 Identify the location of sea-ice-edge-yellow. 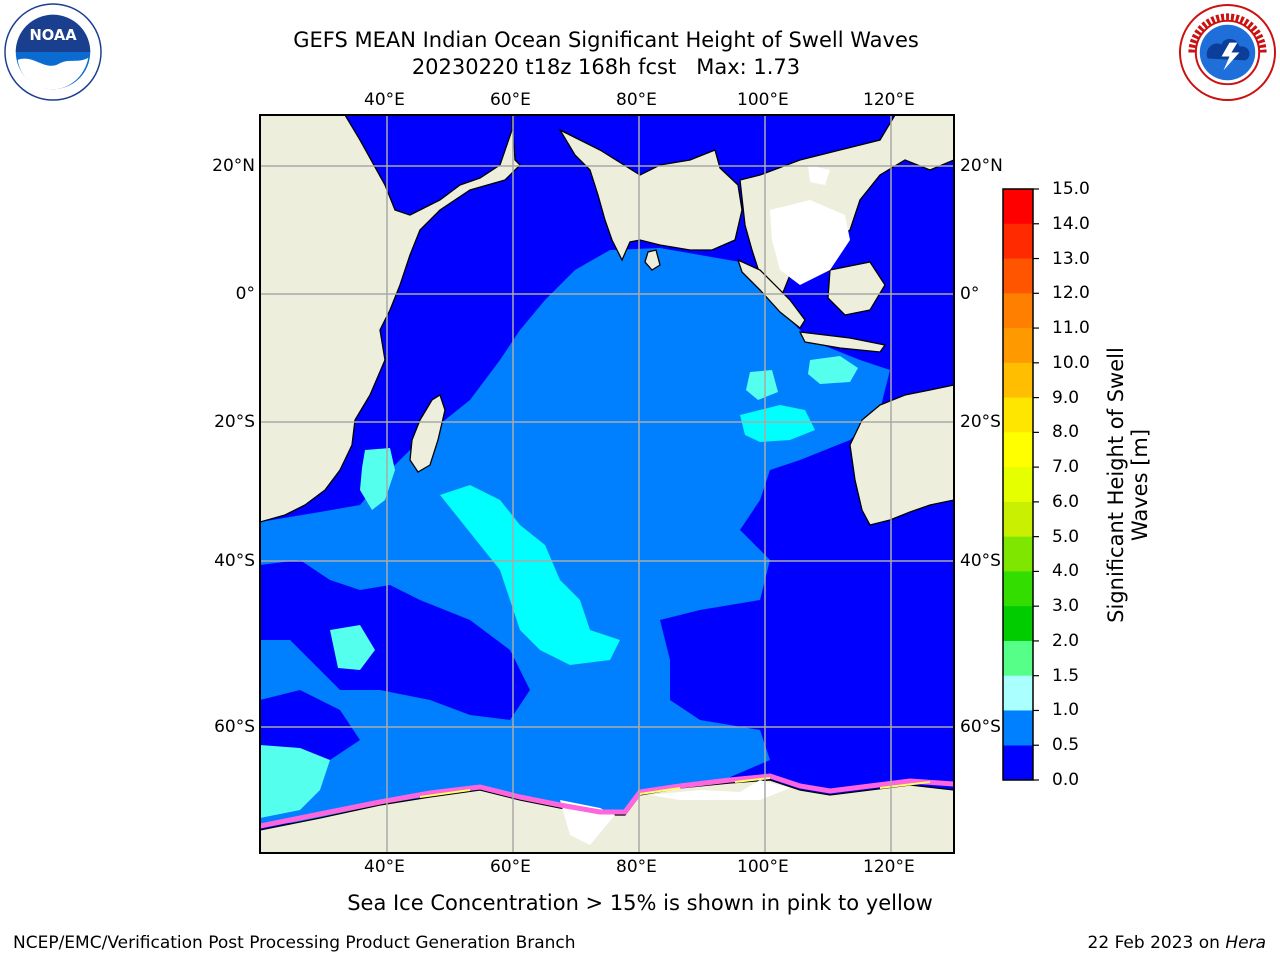
(675, 787).